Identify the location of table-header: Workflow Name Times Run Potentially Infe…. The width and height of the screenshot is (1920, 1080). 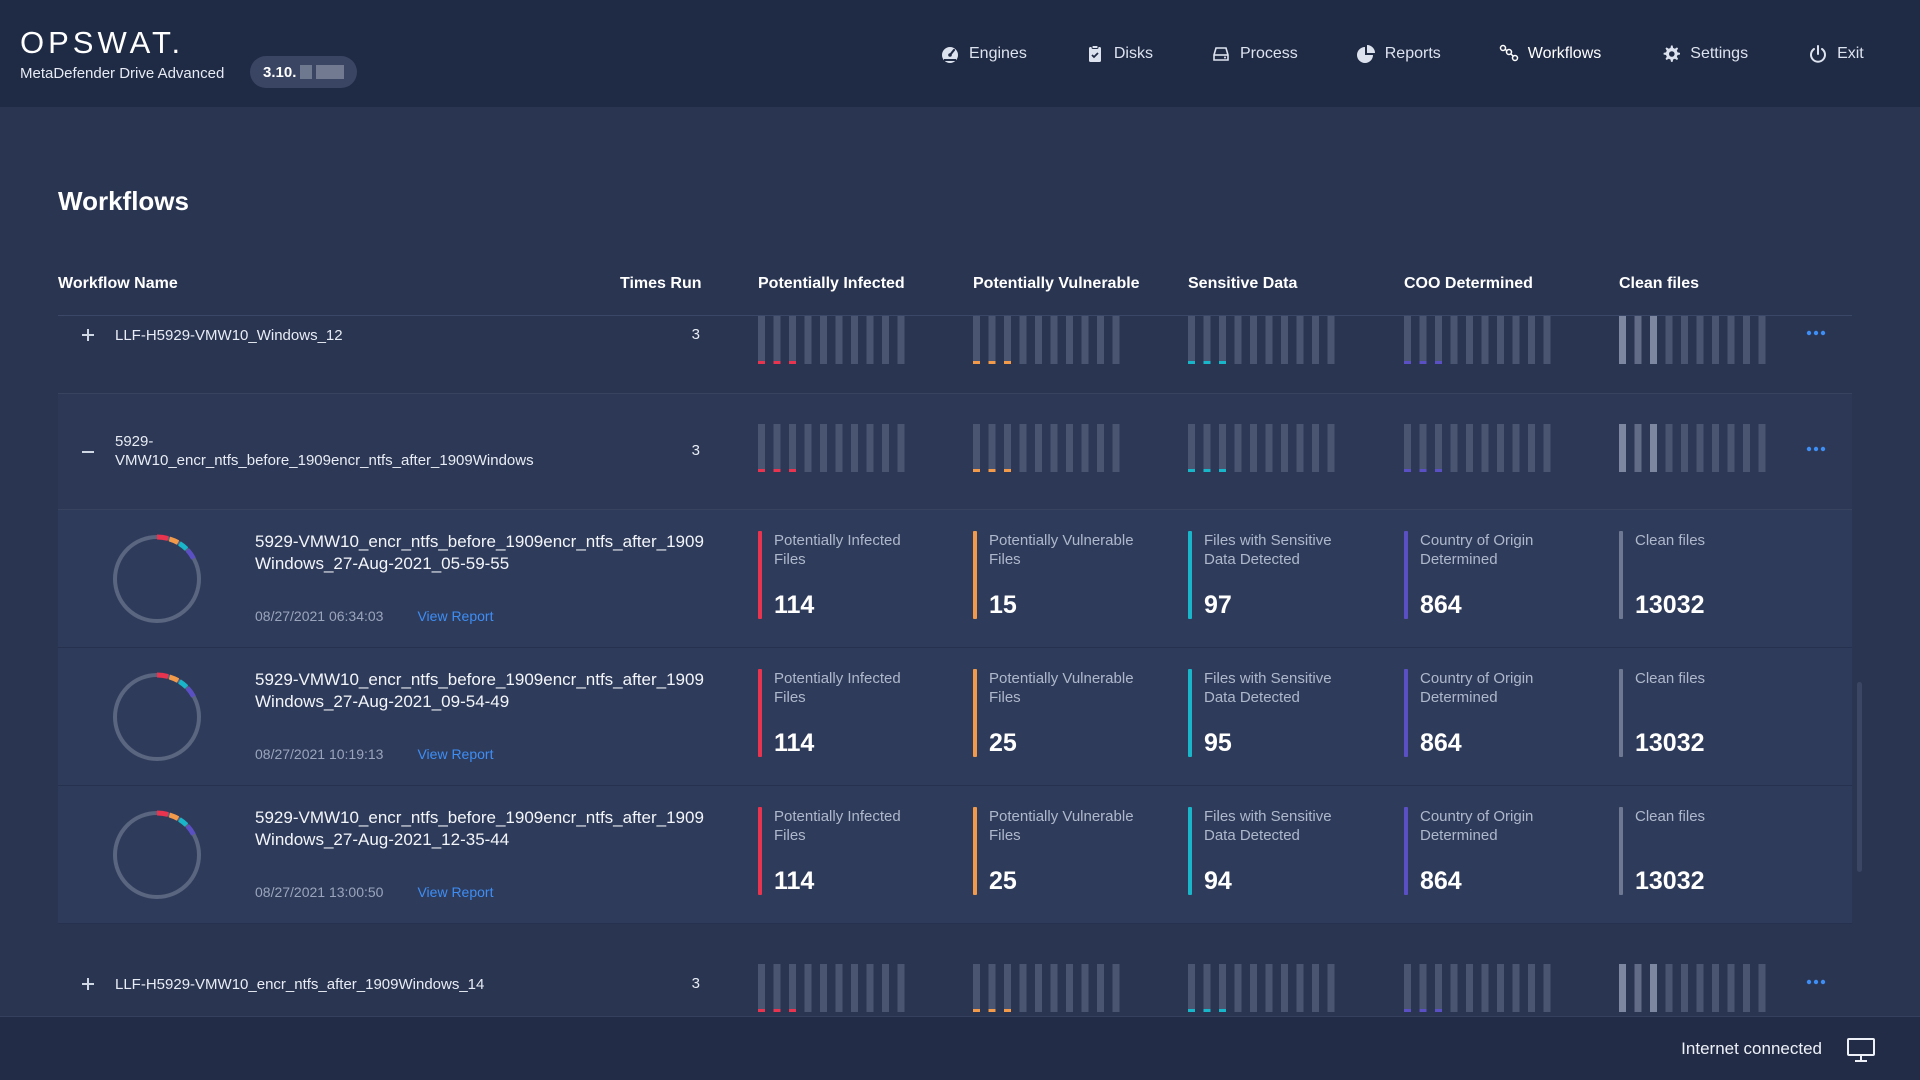
(955, 289).